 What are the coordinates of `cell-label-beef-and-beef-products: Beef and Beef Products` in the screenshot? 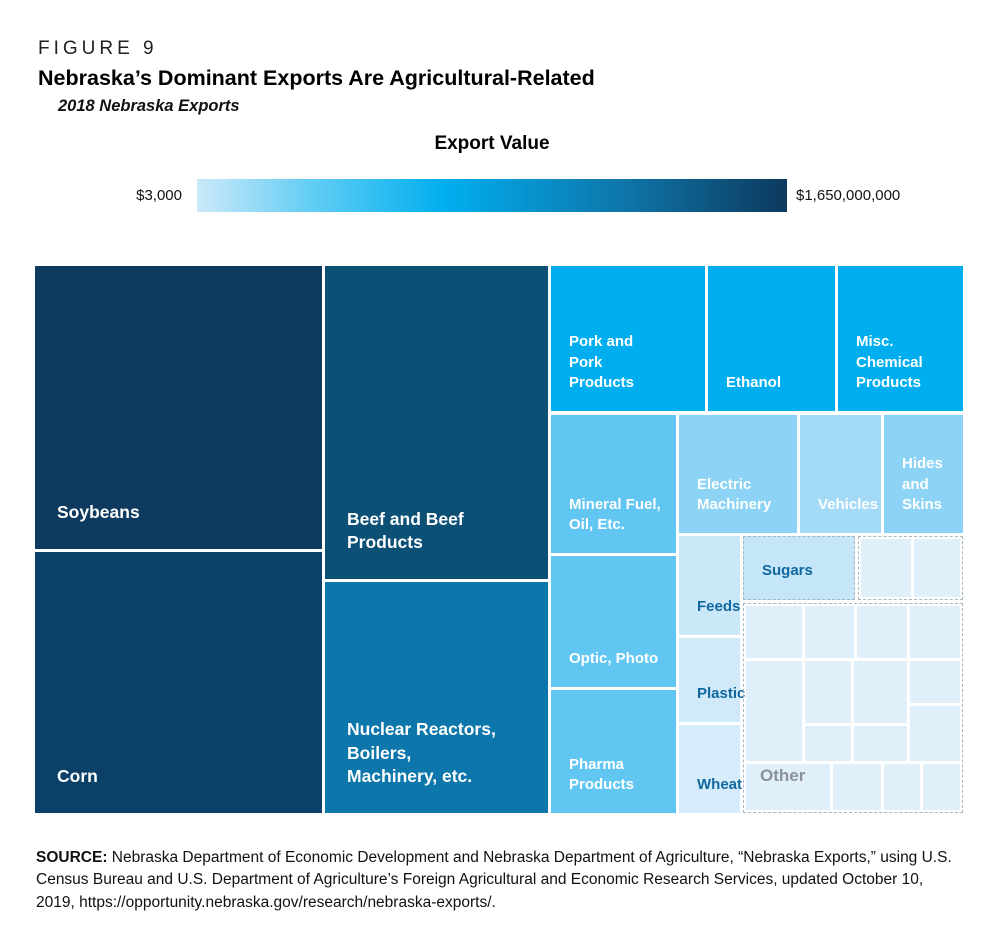 It's located at (405, 530).